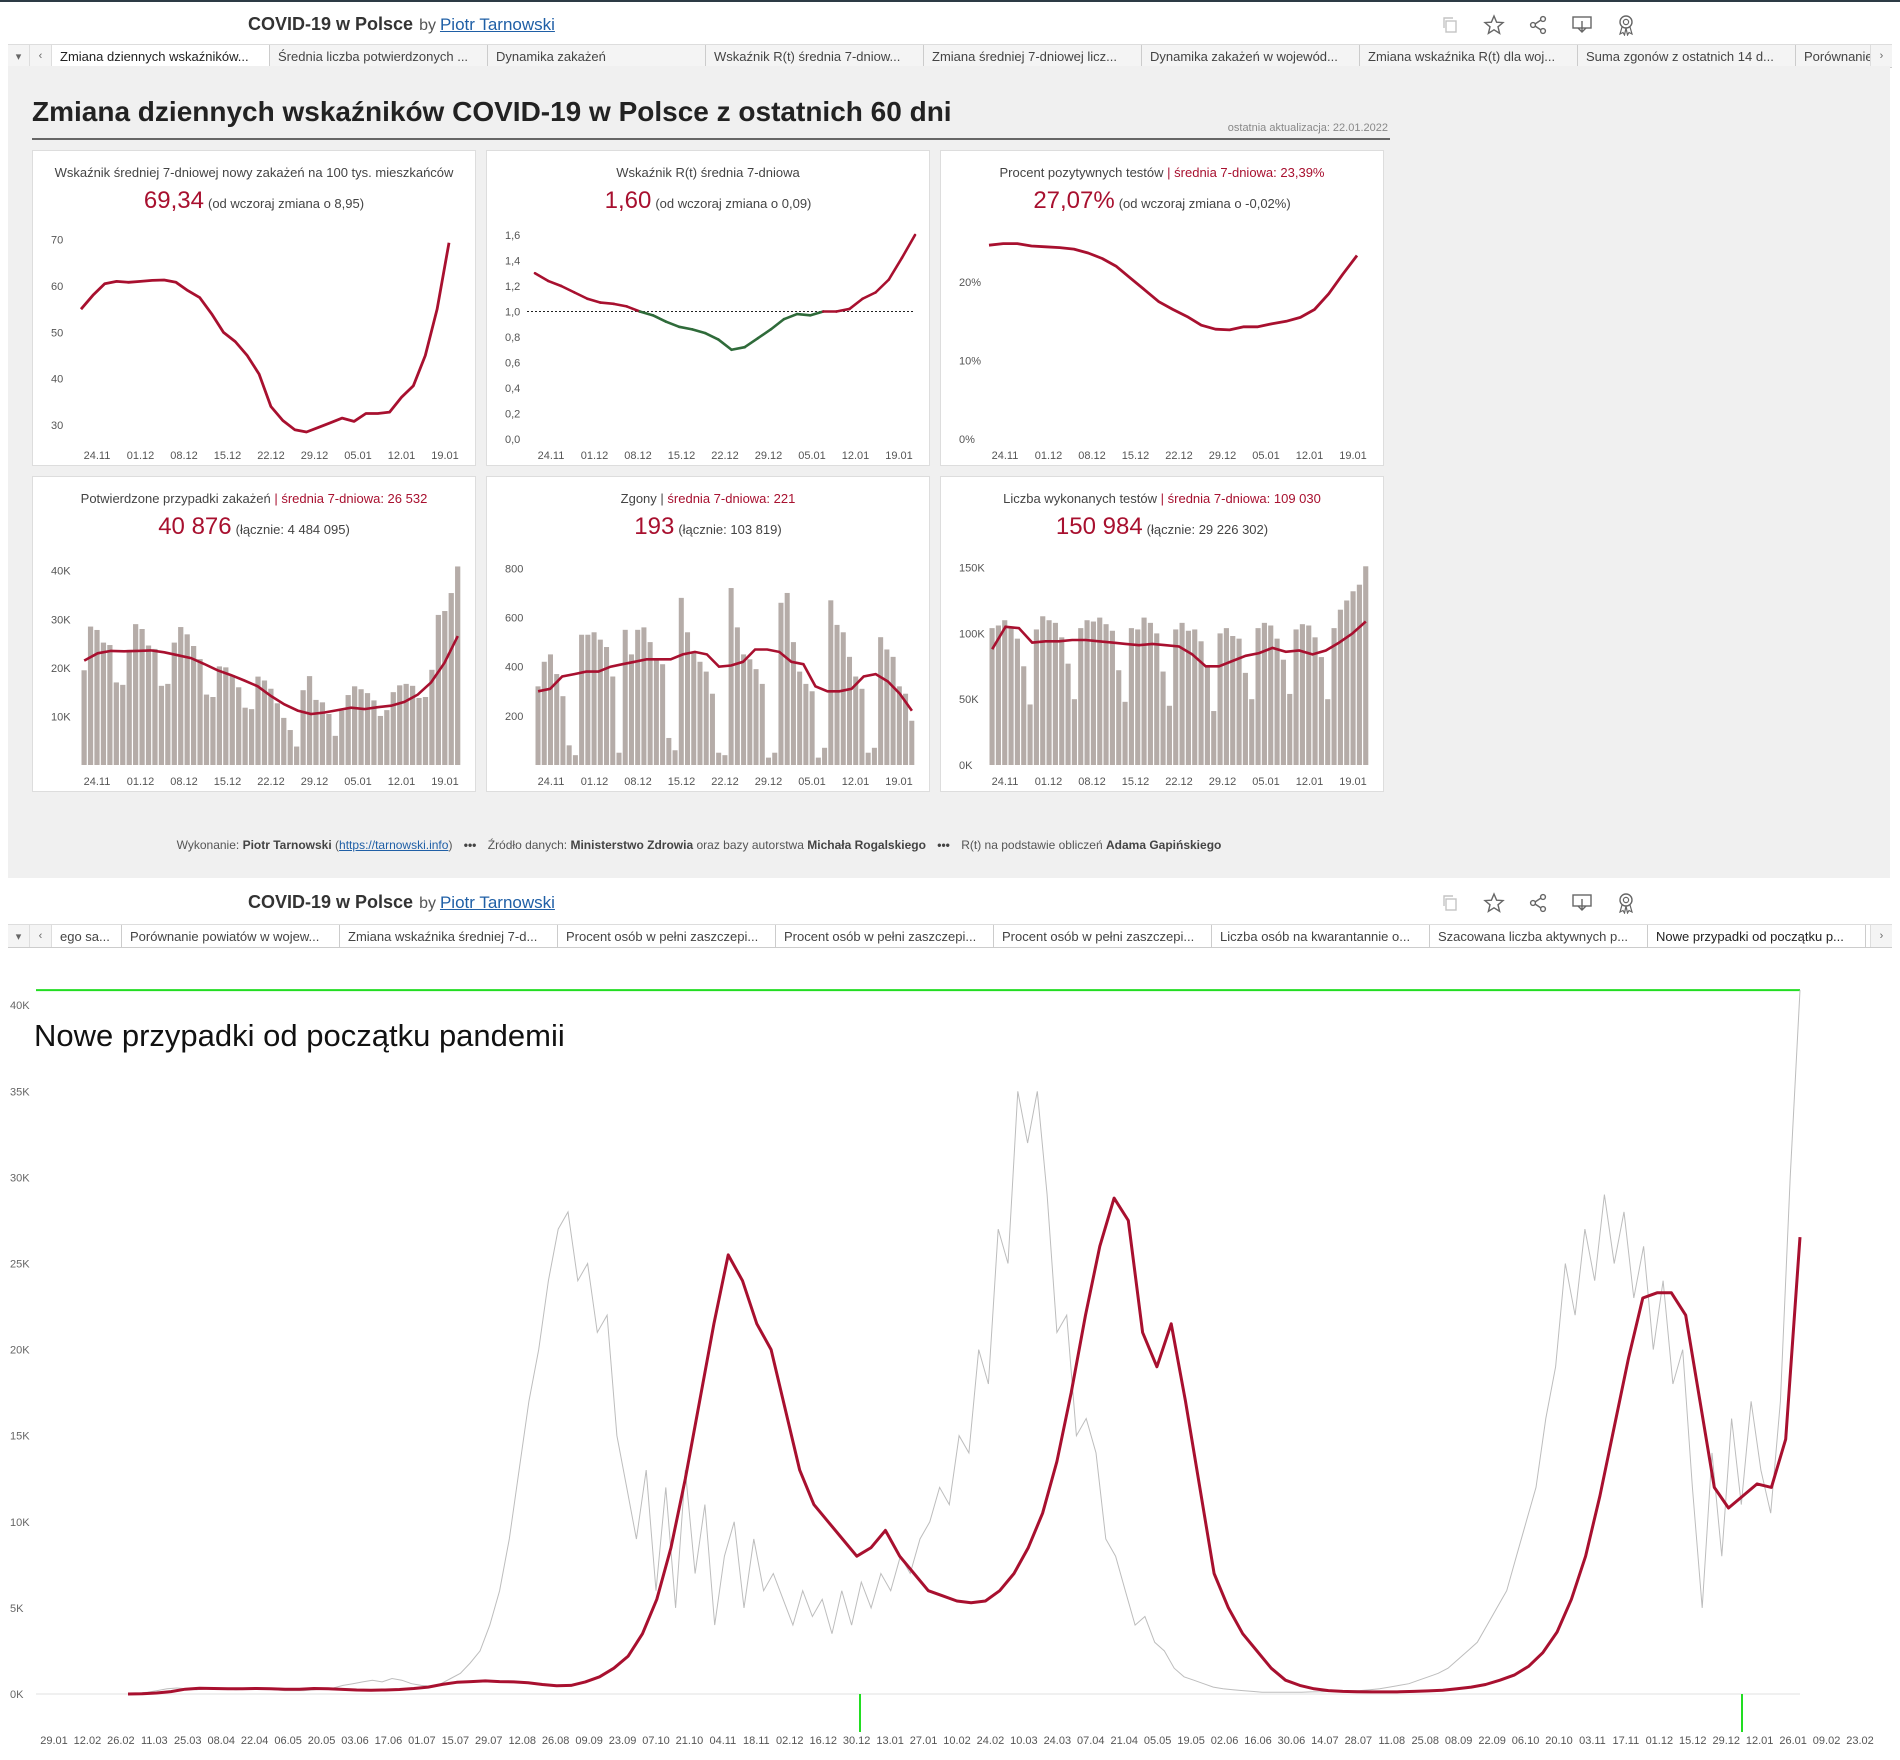 The width and height of the screenshot is (1900, 1760). I want to click on panel-value: 69,34 (od wczoraj zmiana o 8,95), so click(254, 201).